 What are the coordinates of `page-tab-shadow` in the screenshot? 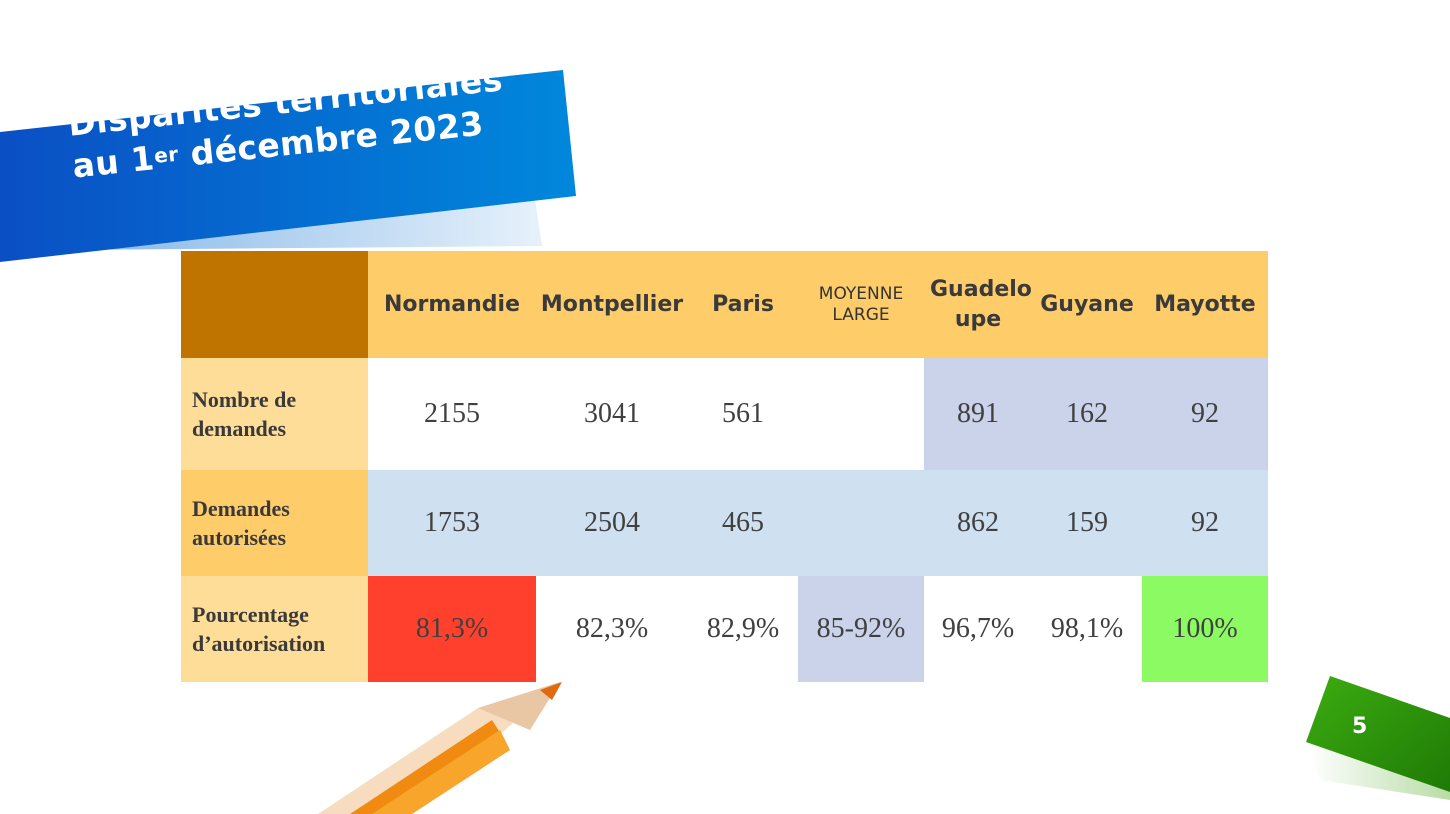 It's located at (1379, 771).